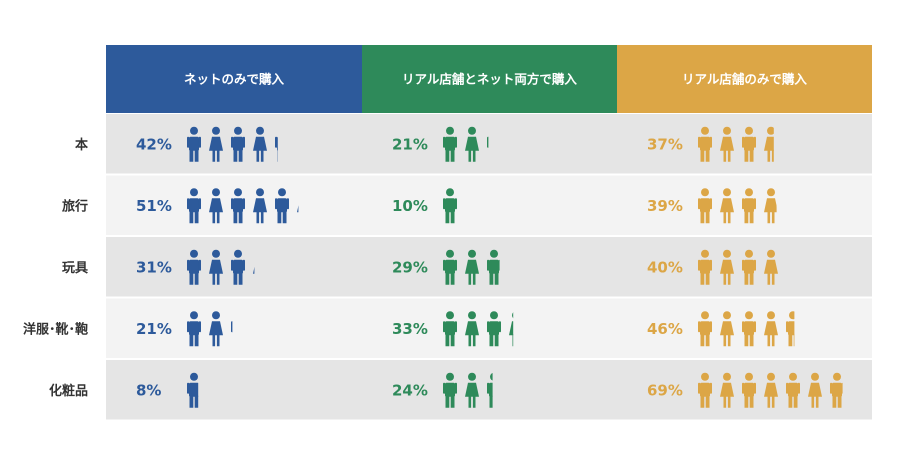 Image resolution: width=900 pixels, height=473 pixels. I want to click on data-cell: 33%, so click(453, 329).